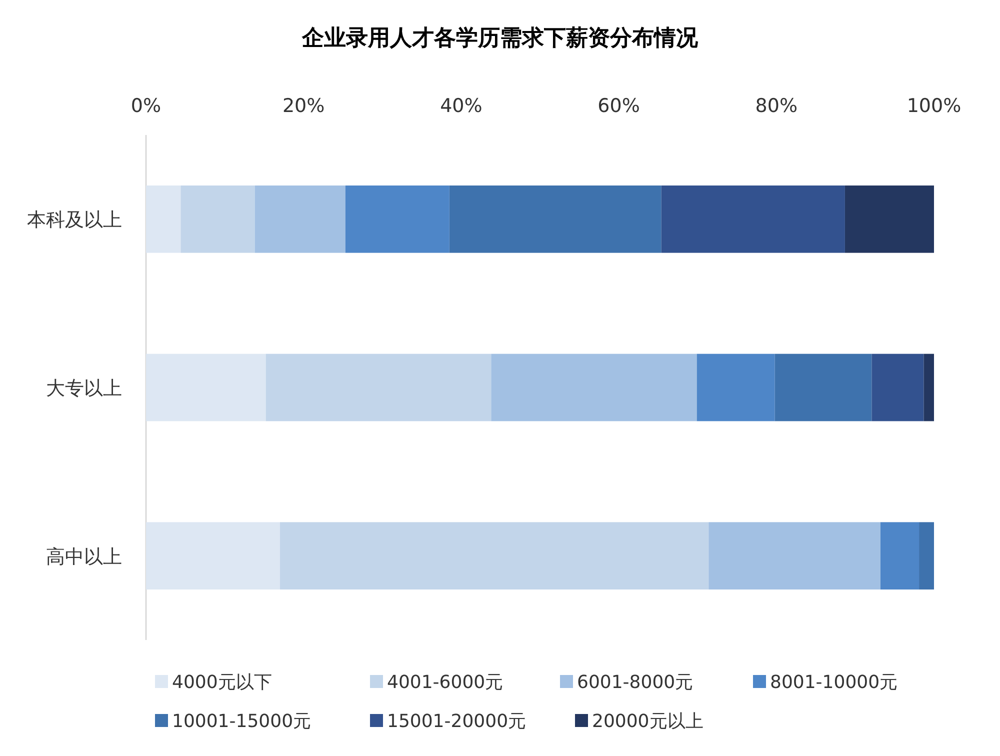  I want to click on x-tick-label: 20%, so click(303, 106).